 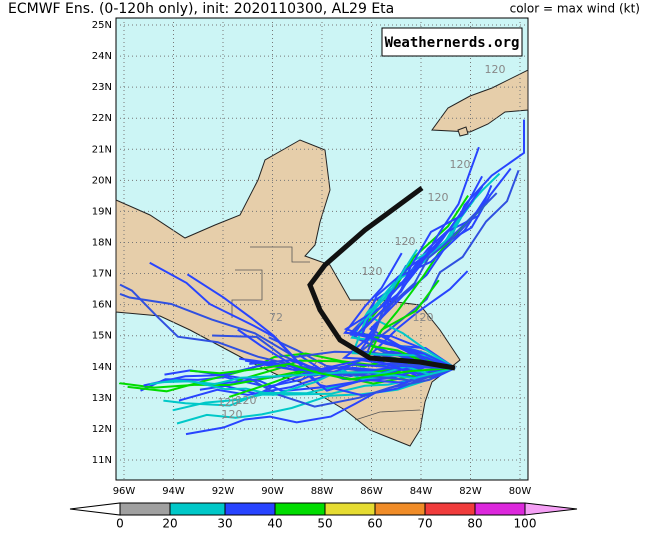 I want to click on track-label: 72, so click(x=276, y=317).